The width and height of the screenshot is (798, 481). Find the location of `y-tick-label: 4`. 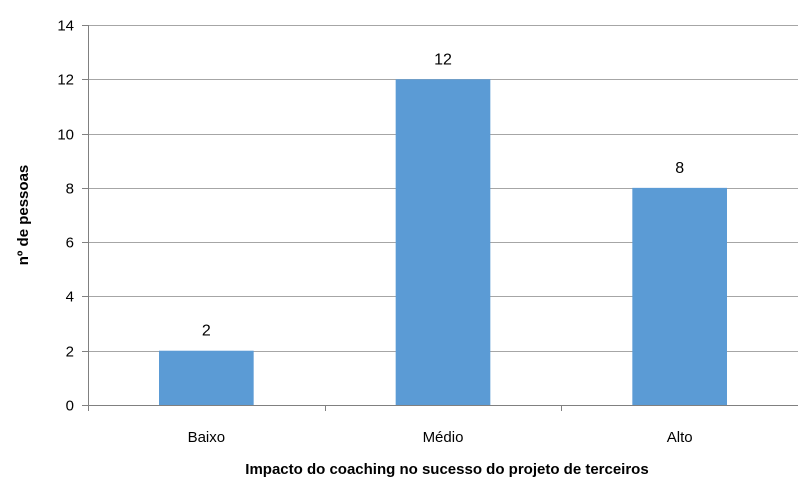

y-tick-label: 4 is located at coordinates (70, 297).